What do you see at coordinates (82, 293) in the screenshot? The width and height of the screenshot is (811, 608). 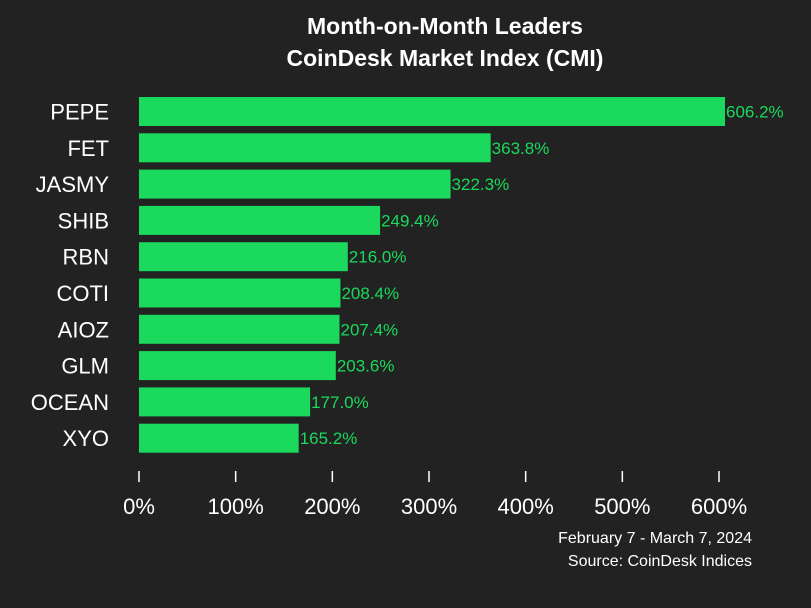 I see `category-label: COTI` at bounding box center [82, 293].